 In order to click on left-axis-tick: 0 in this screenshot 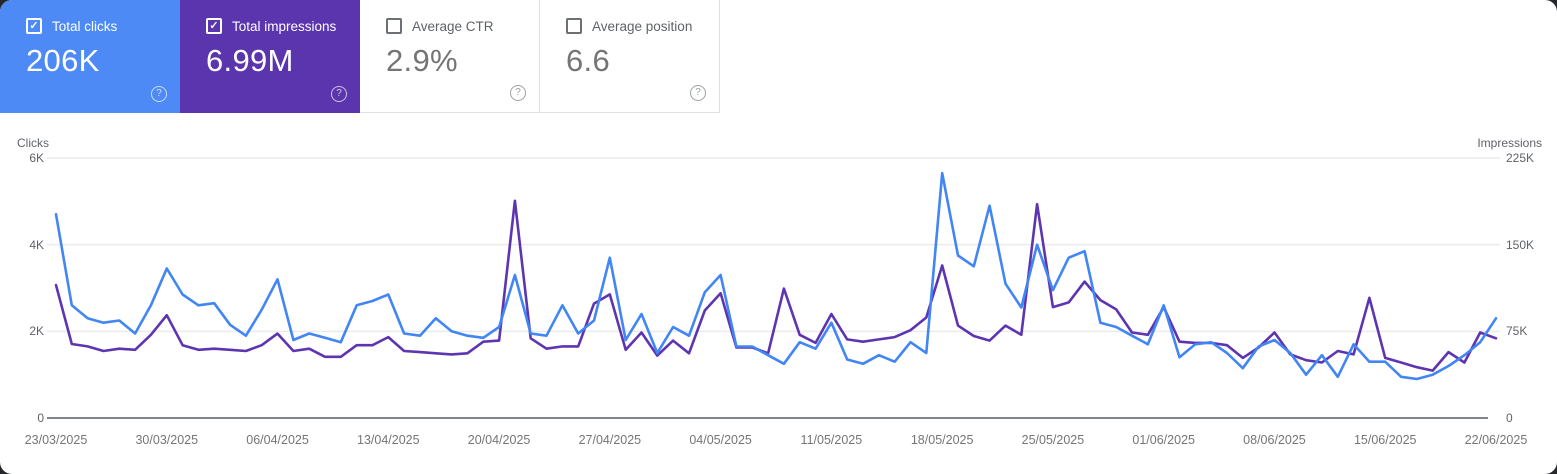, I will do `click(40, 418)`.